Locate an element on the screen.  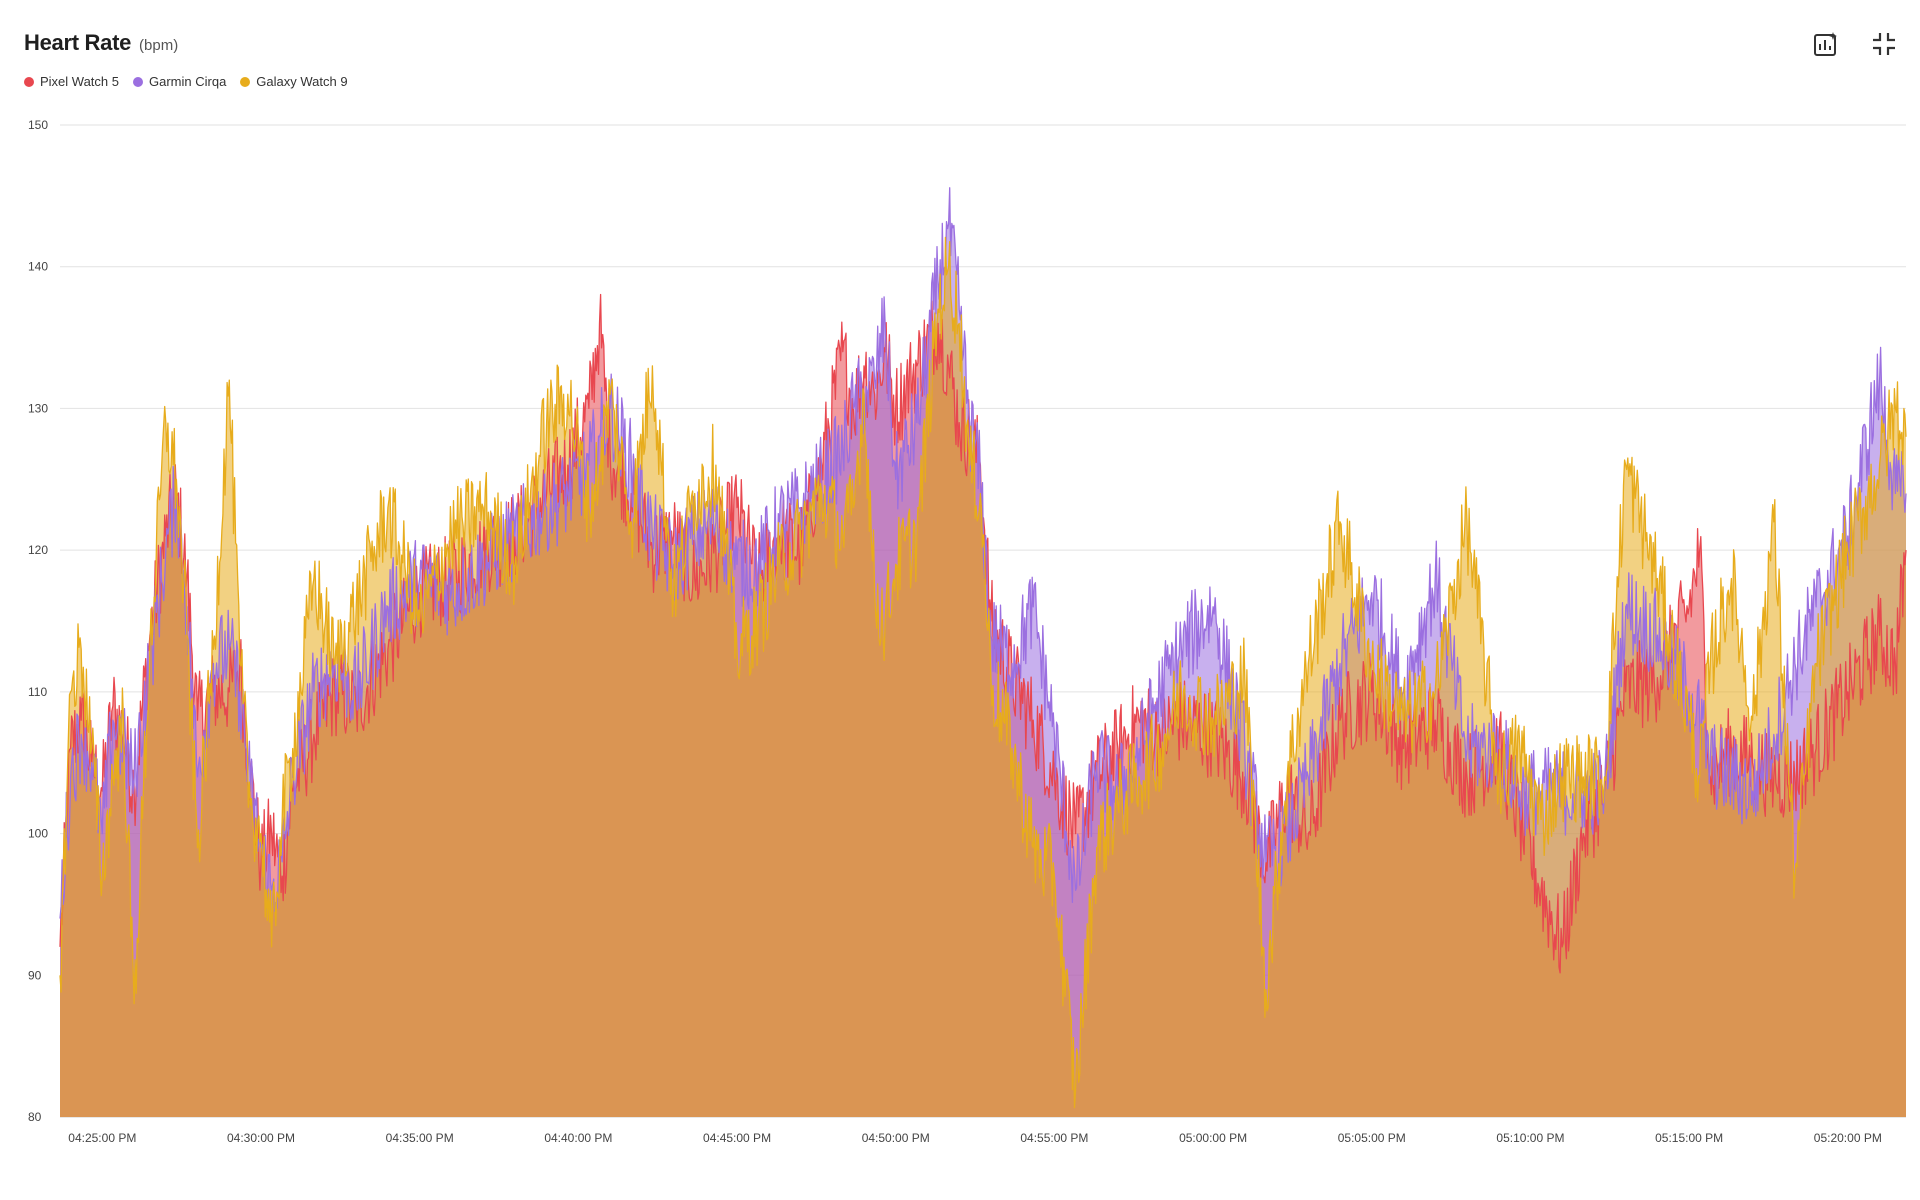
x-tick-label: 05:20:00 PM is located at coordinates (1848, 1138).